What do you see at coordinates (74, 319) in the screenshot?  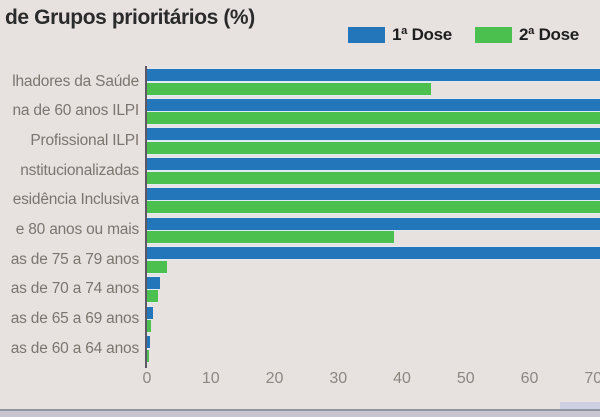 I see `category-label: as de 65 a 69 anos` at bounding box center [74, 319].